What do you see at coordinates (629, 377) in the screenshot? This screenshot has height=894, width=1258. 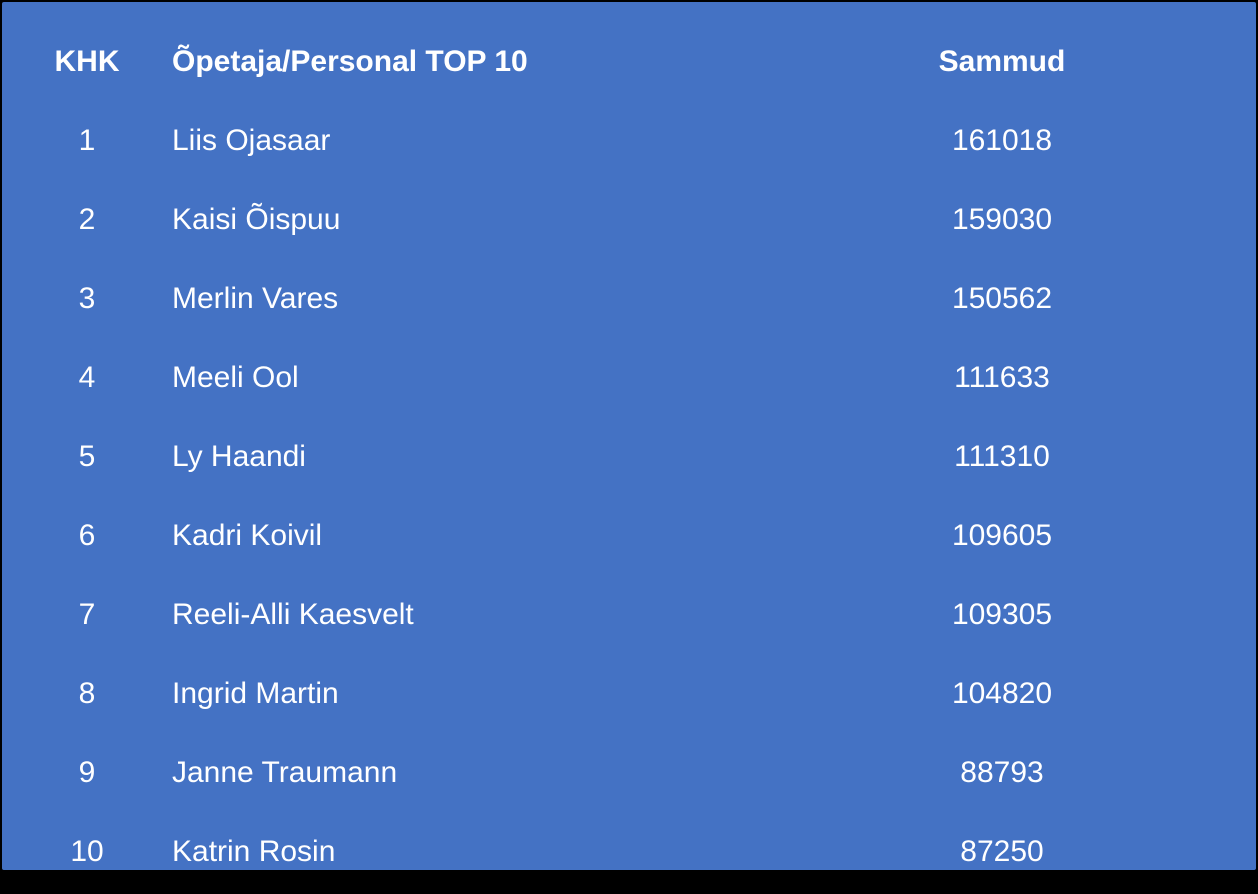 I see `table-row: 4 Meeli Ool 111633` at bounding box center [629, 377].